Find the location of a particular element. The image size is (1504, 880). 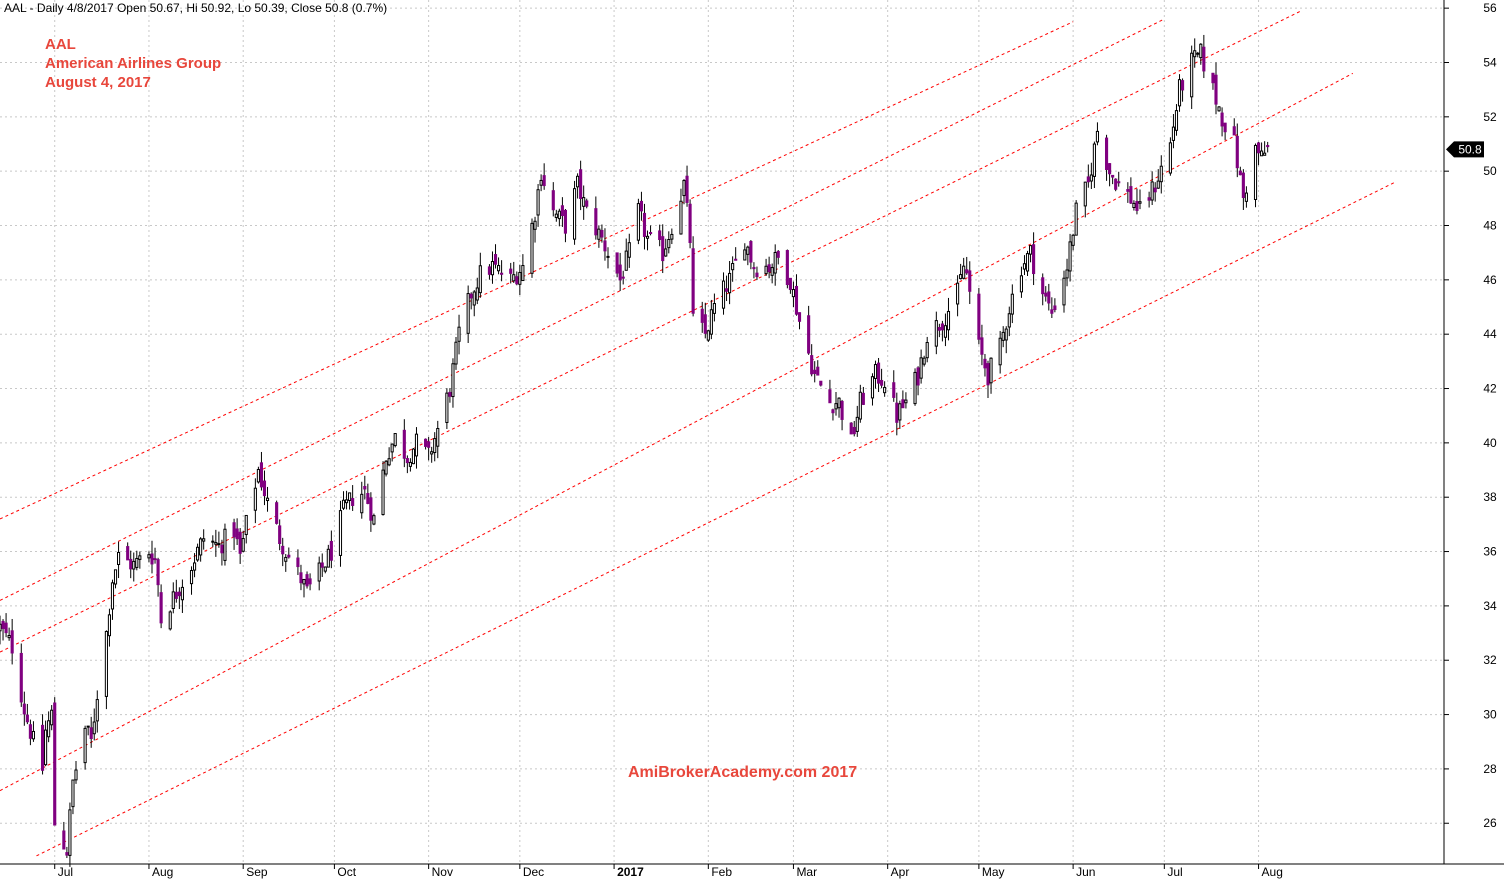

y-axis-ticks: 26 28 30 32 34 36 38 40 42 44 46 48 50 52 54 56 is located at coordinates (1470, 415).